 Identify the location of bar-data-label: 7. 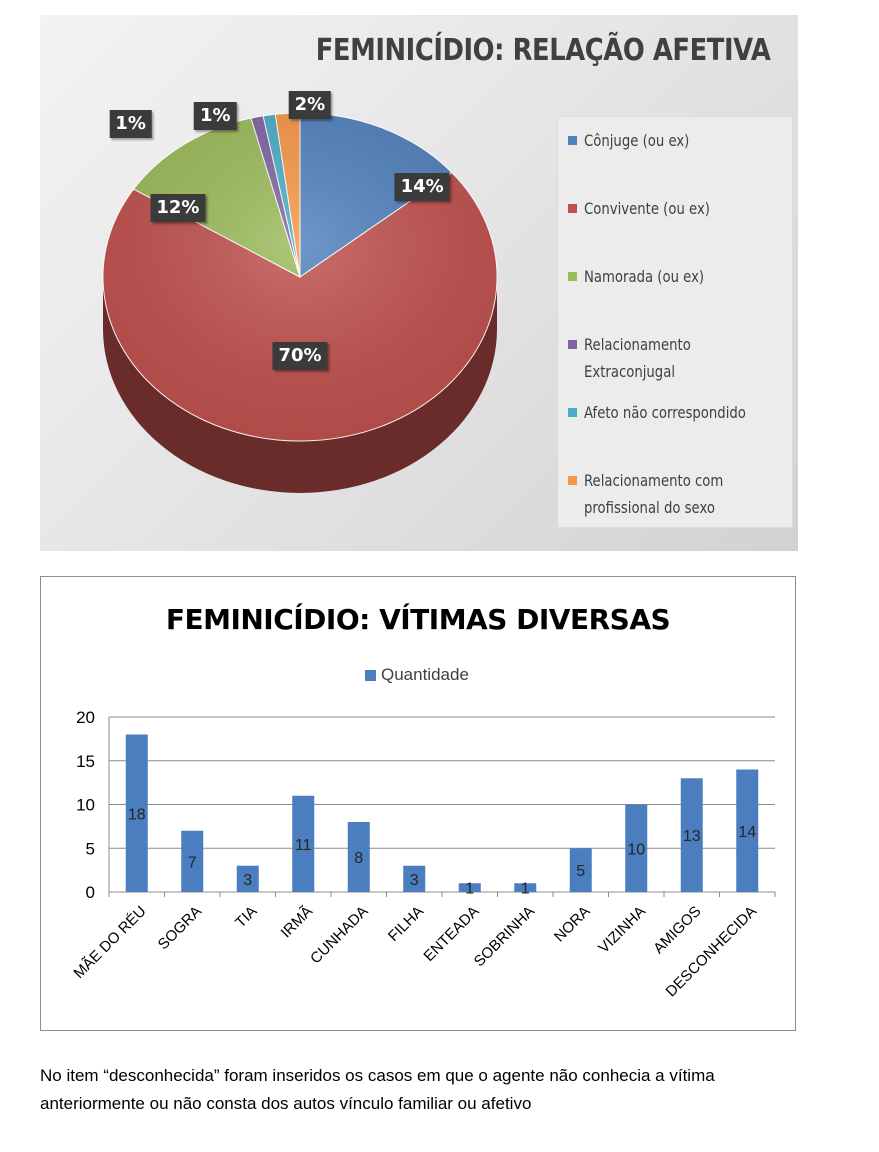
(192, 862).